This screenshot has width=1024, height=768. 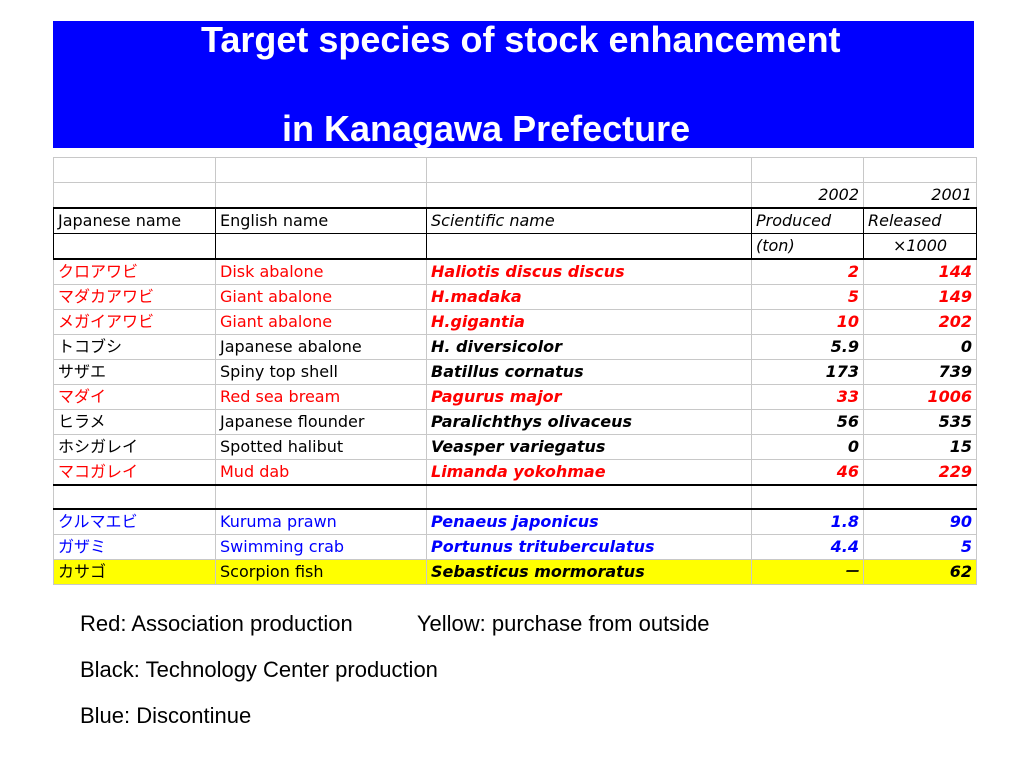 I want to click on legend-yellow: Yellow: purchase from outside, so click(x=563, y=623).